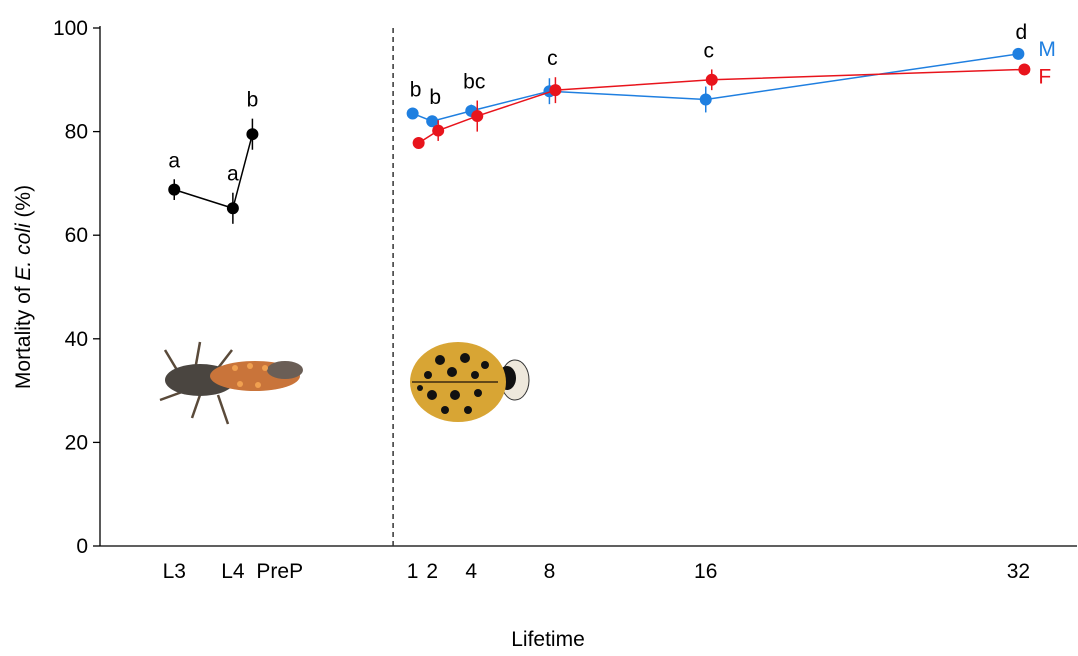  I want to click on y-tick-label: 100, so click(70, 28).